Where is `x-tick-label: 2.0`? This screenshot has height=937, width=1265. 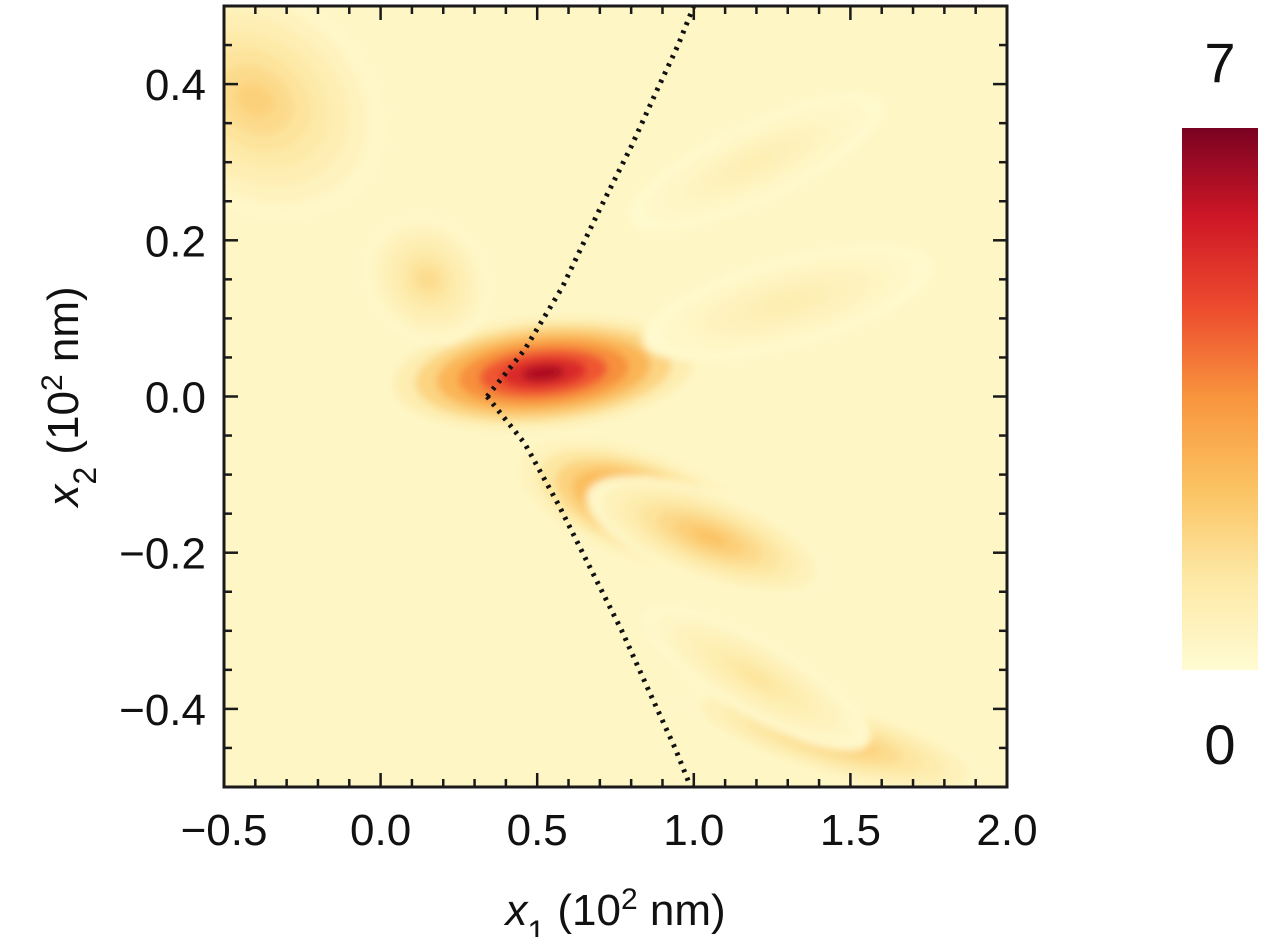
x-tick-label: 2.0 is located at coordinates (1006, 830).